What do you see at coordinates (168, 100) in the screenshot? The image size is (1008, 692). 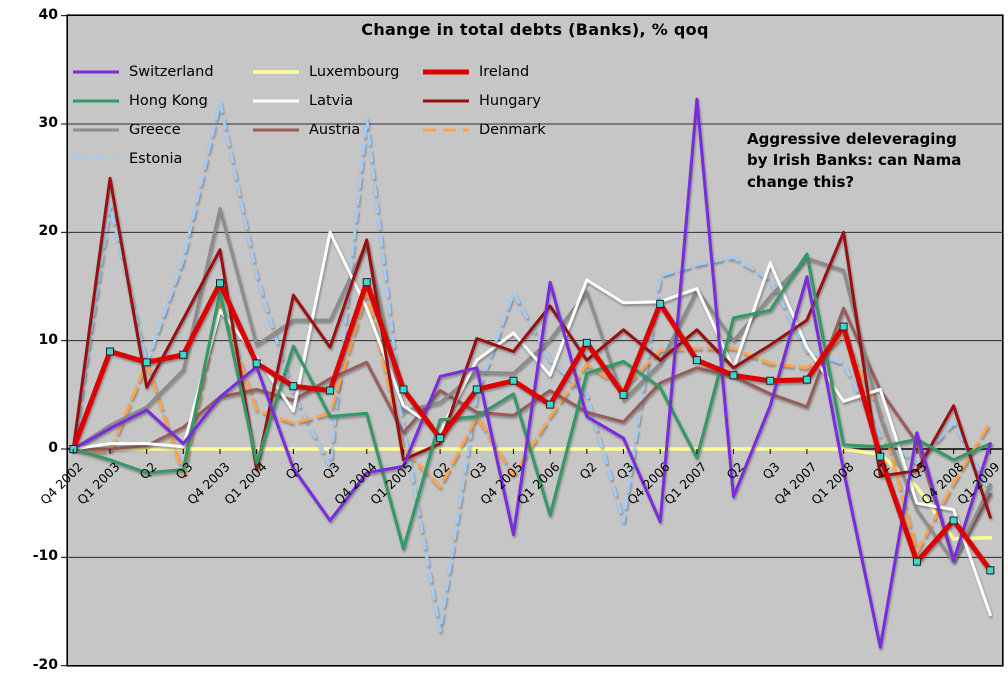 I see `legend-label: Hong Kong` at bounding box center [168, 100].